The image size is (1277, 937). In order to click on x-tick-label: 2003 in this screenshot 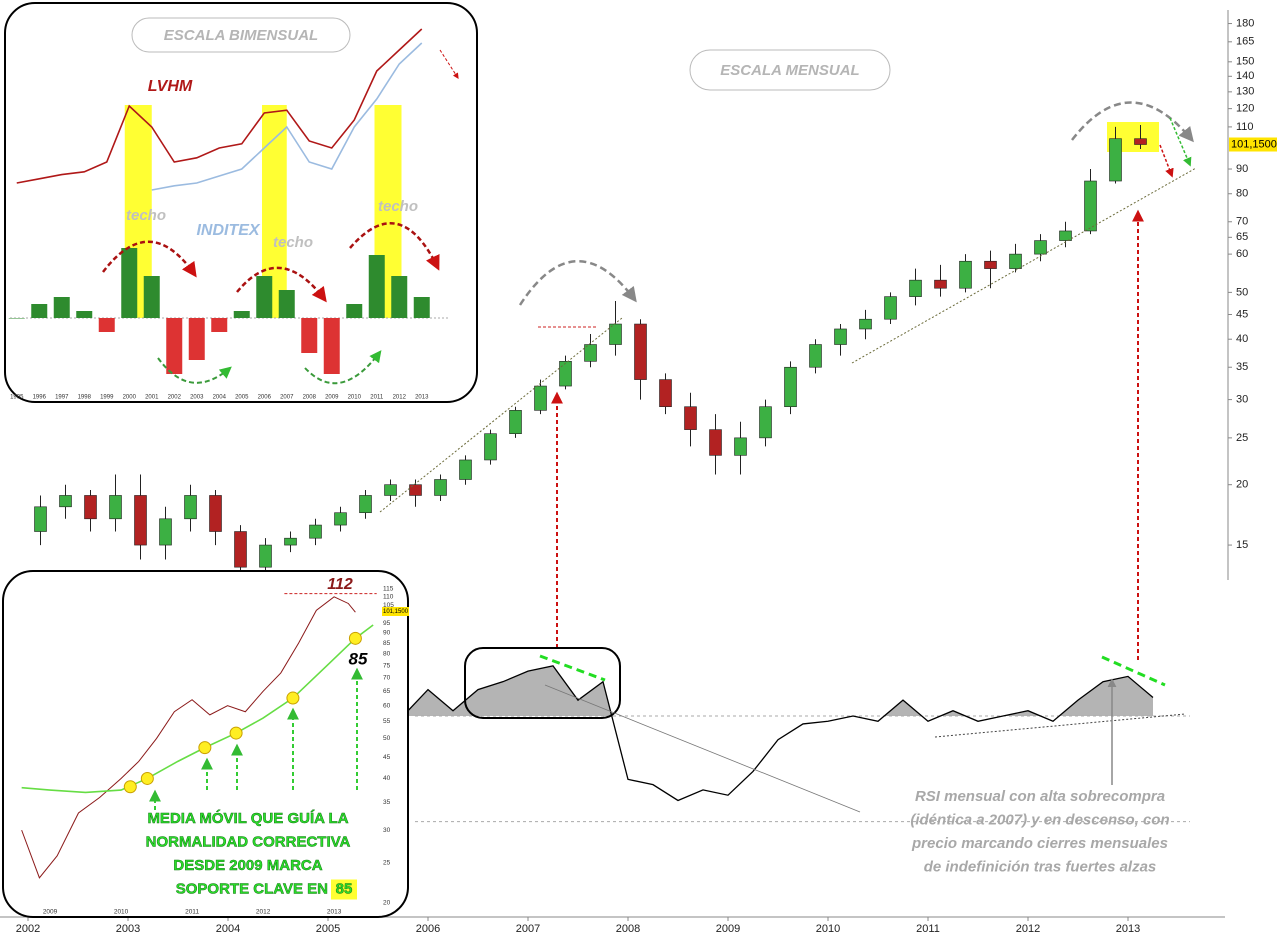, I will do `click(128, 929)`.